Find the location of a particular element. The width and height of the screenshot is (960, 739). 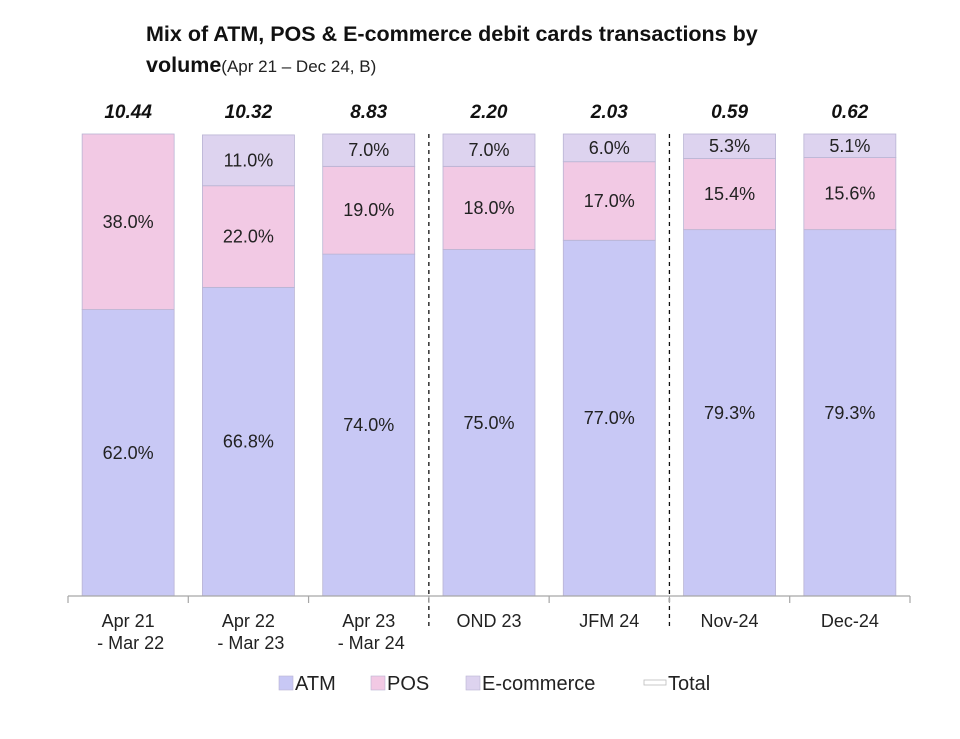

data-label-atm-2: 74.0% is located at coordinates (368, 425).